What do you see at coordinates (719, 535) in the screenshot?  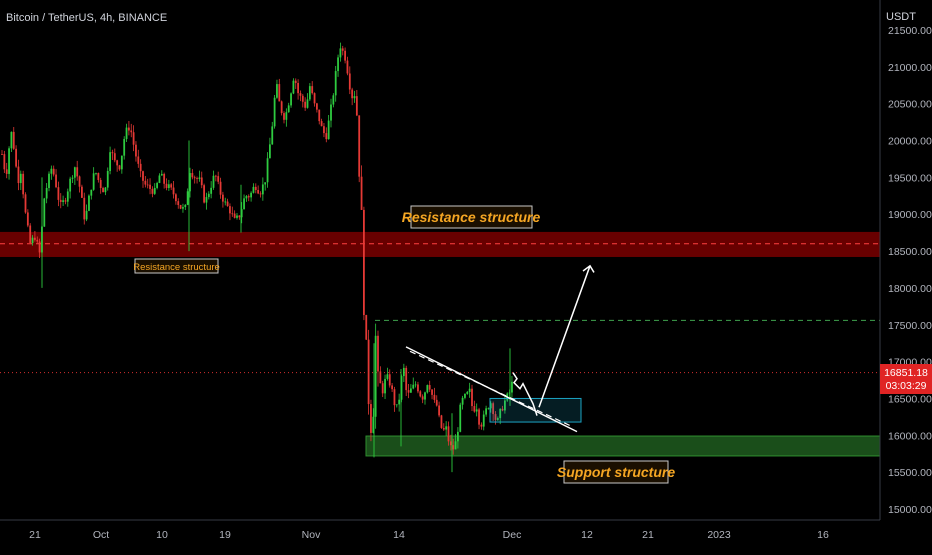 I see `x-tick-label: 2023` at bounding box center [719, 535].